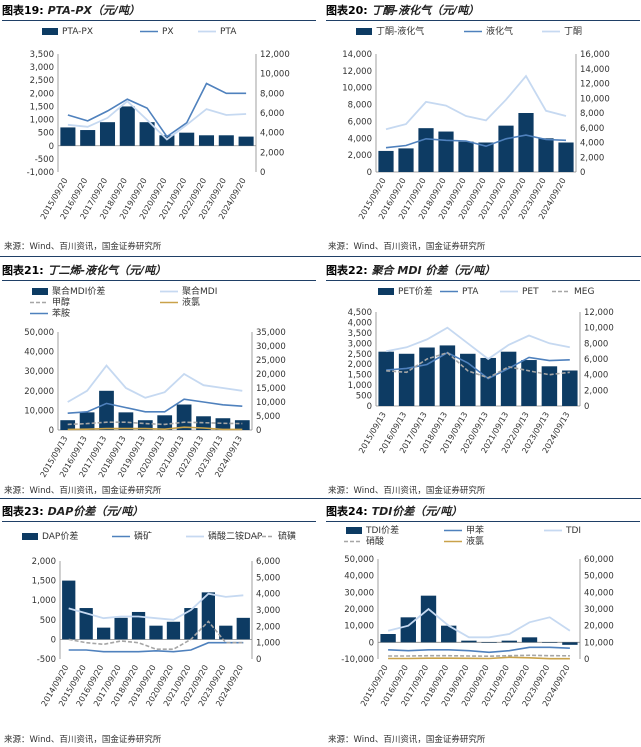 The width and height of the screenshot is (641, 747). I want to click on chart-panel-19: 图表19: PTA-PX（元/吨）, so click(159, 11).